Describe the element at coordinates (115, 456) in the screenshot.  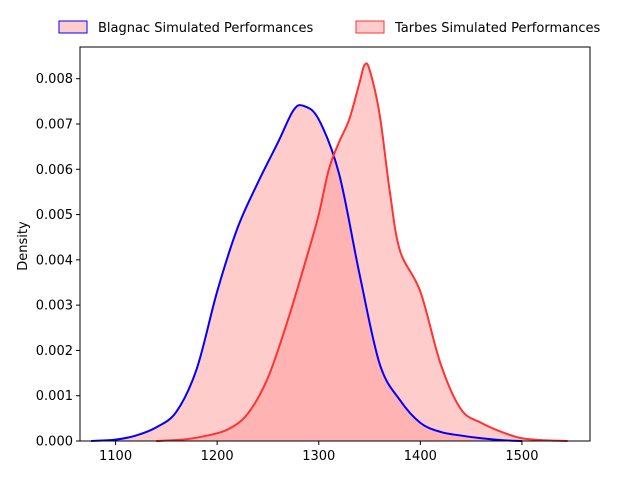
I see `x-tick-label: 1100` at that location.